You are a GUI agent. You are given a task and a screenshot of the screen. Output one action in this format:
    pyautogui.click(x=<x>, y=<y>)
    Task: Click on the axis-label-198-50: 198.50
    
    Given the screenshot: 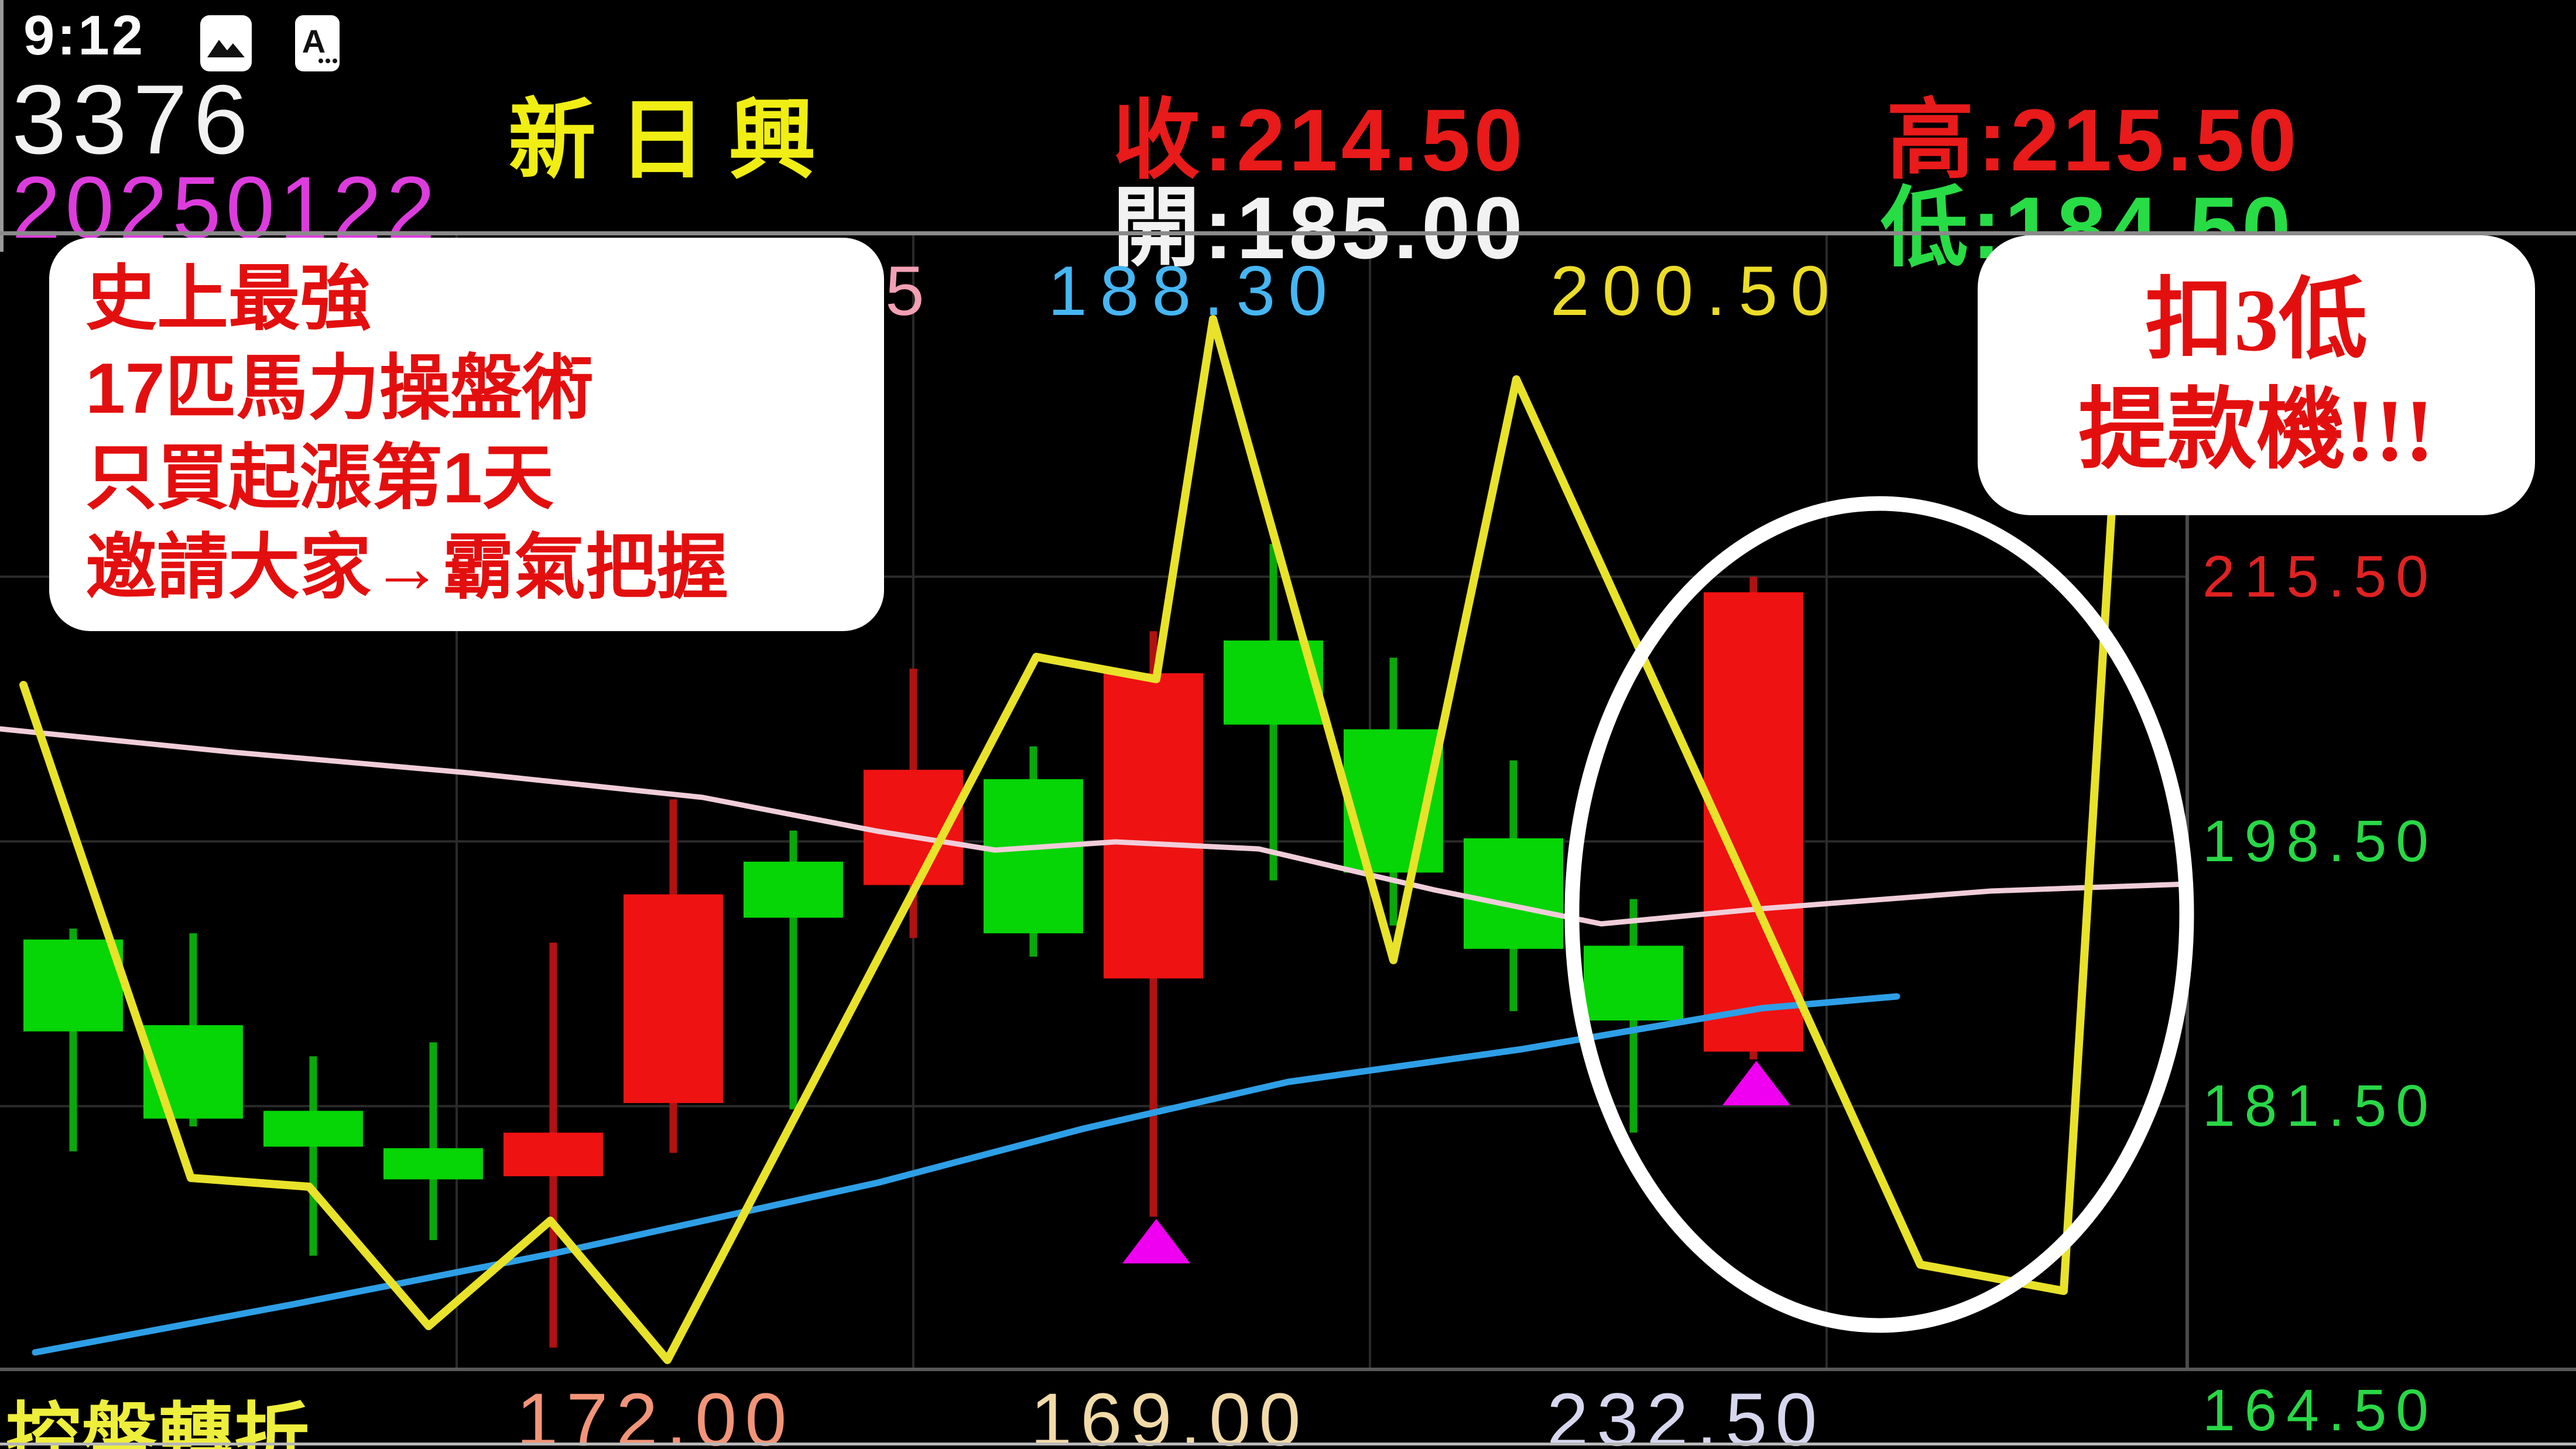 What is the action you would take?
    pyautogui.click(x=2320, y=842)
    